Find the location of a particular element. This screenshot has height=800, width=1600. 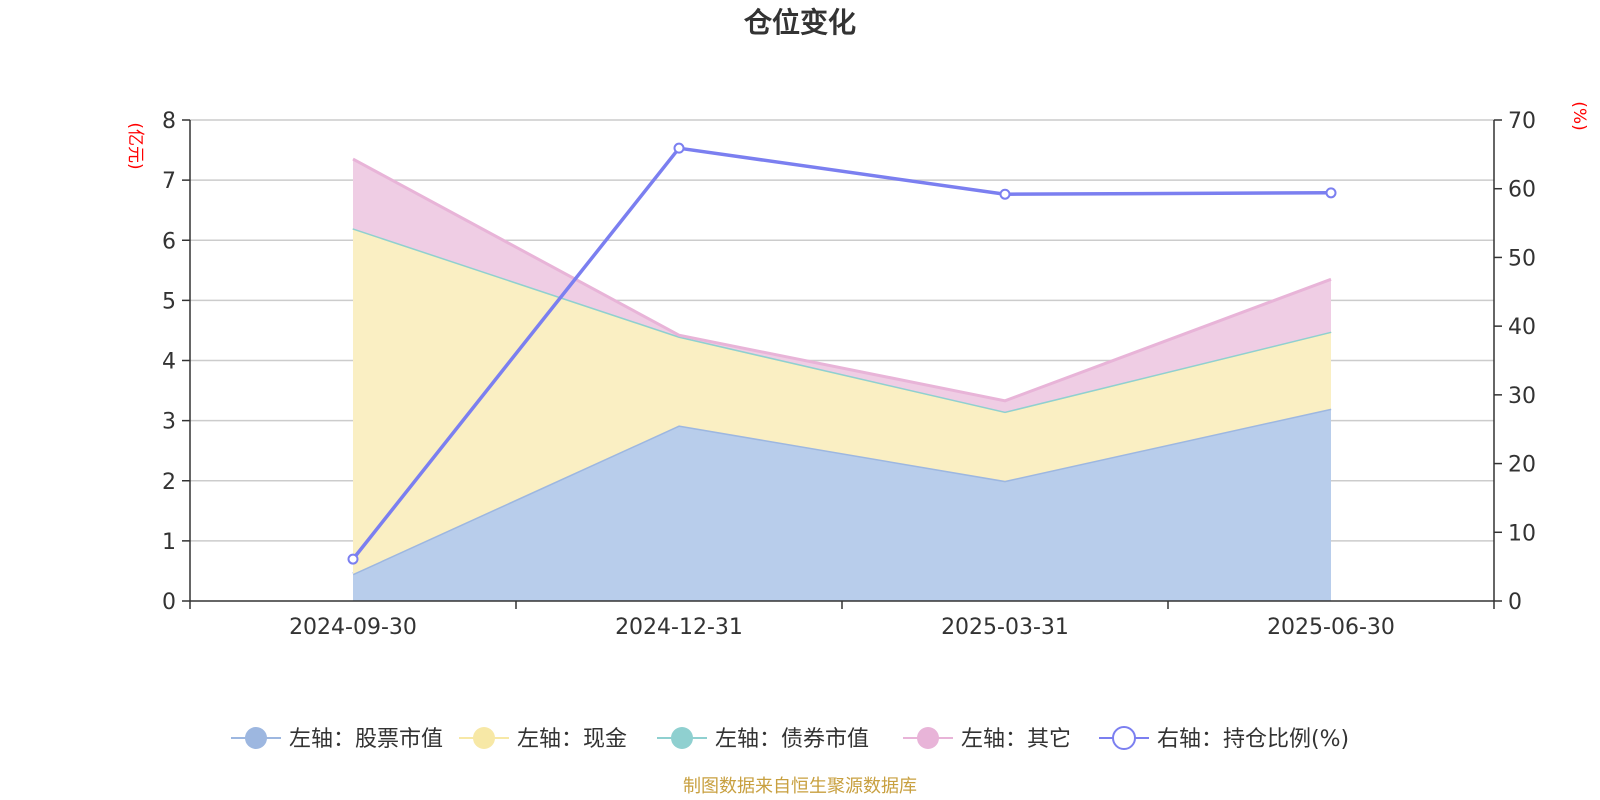

legend-label: 左轴：其它 is located at coordinates (1016, 739).